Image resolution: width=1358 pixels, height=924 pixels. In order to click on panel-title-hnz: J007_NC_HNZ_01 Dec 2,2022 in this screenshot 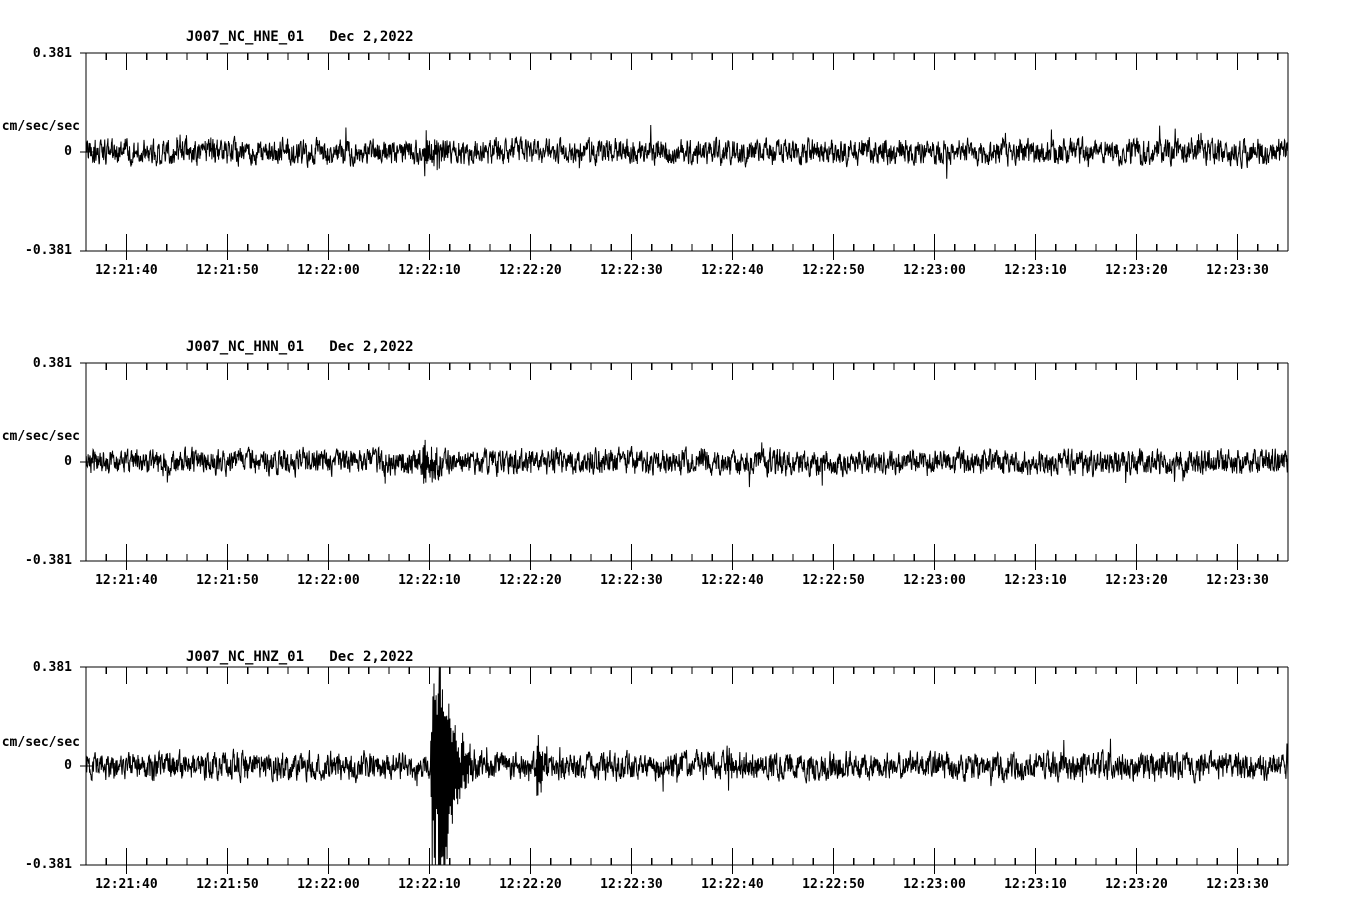, I will do `click(300, 657)`.